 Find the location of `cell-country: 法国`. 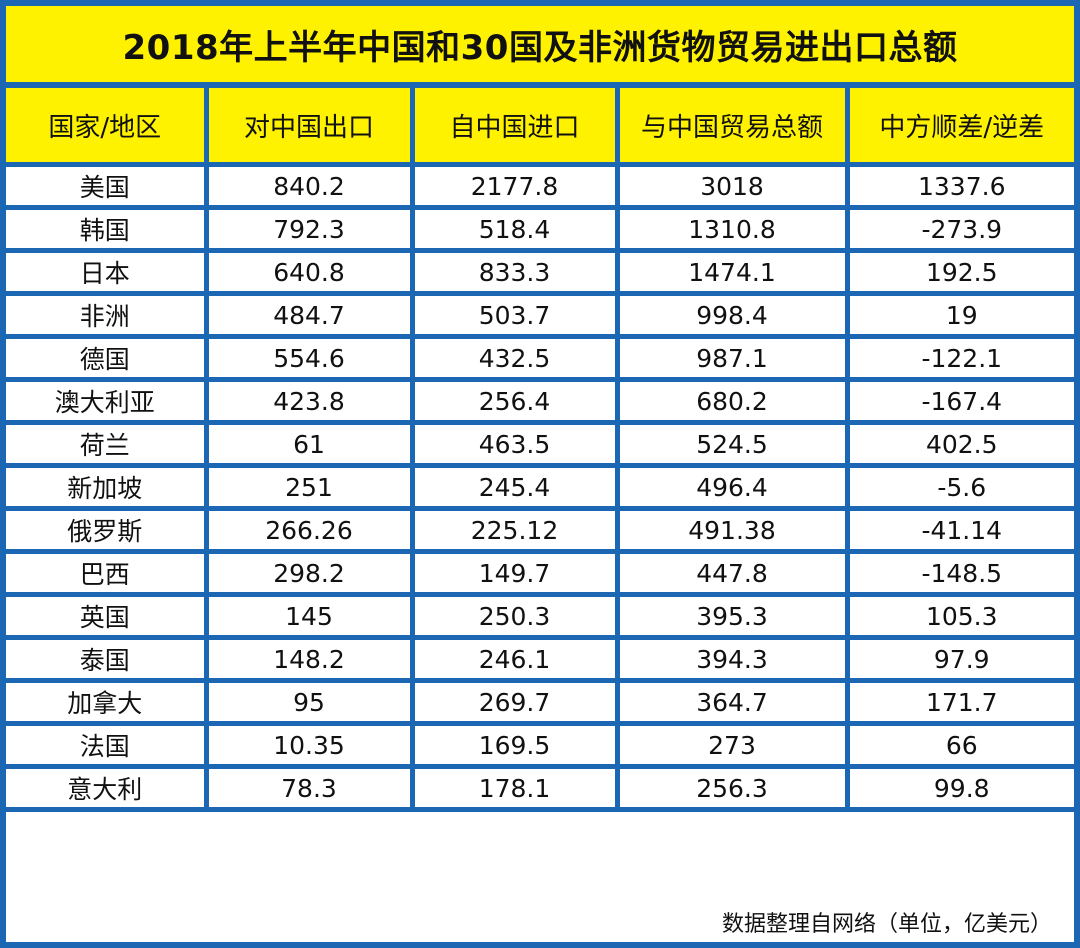

cell-country: 法国 is located at coordinates (107, 745).